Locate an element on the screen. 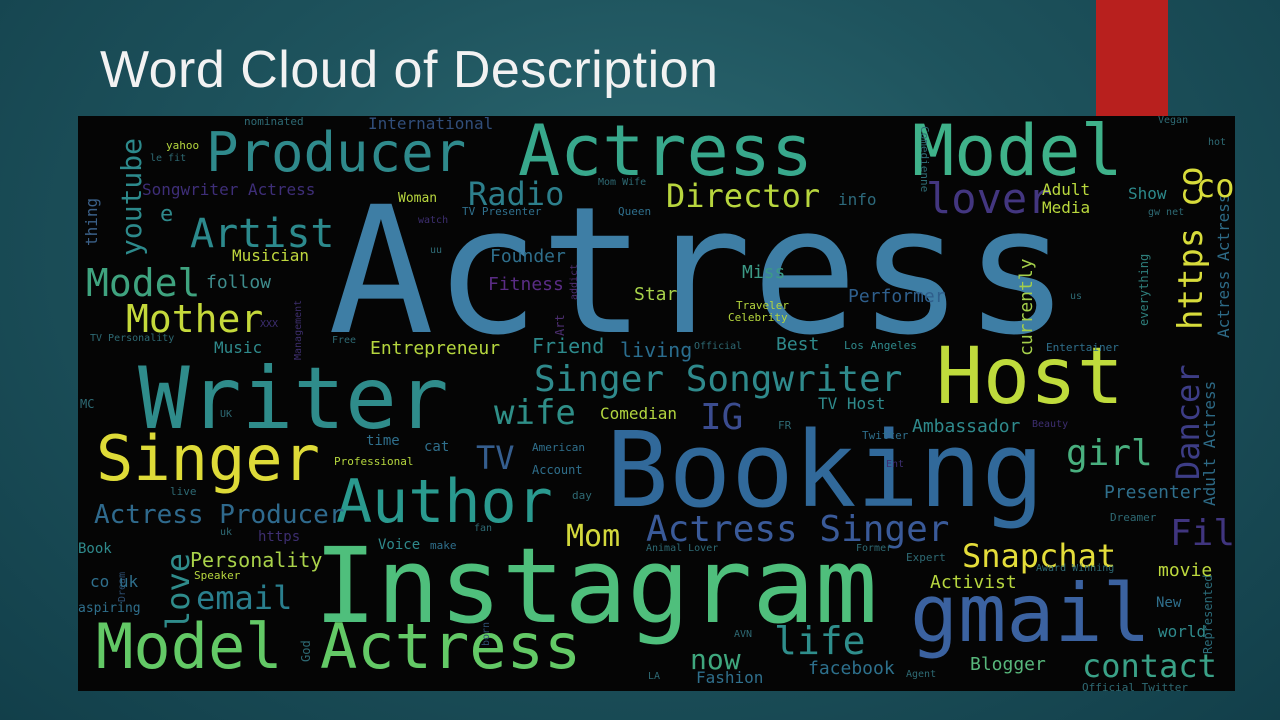  word-producer: Producer is located at coordinates (336, 152).